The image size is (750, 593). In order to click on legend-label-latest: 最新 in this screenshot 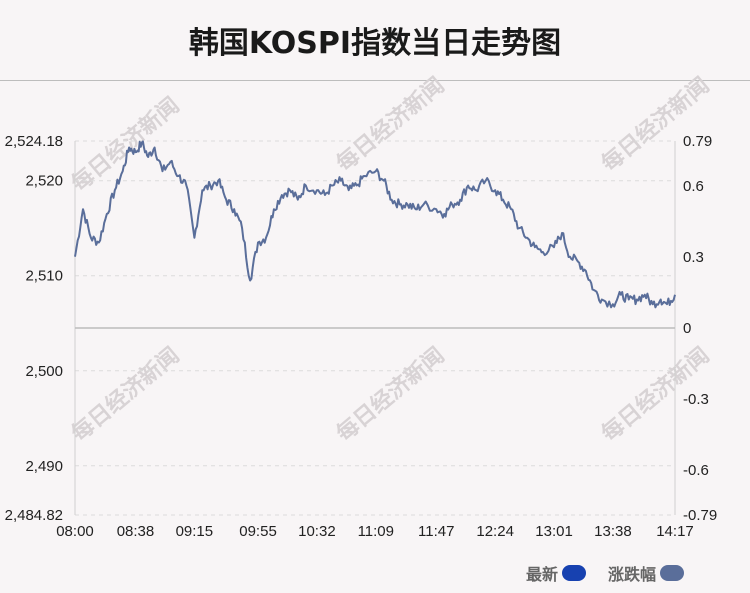, I will do `click(541, 574)`.